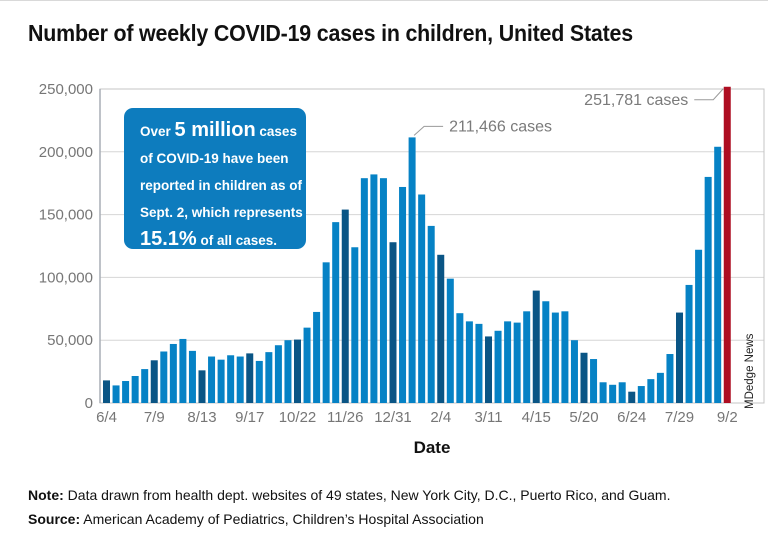  What do you see at coordinates (116, 394) in the screenshot?
I see `bar-6/11` at bounding box center [116, 394].